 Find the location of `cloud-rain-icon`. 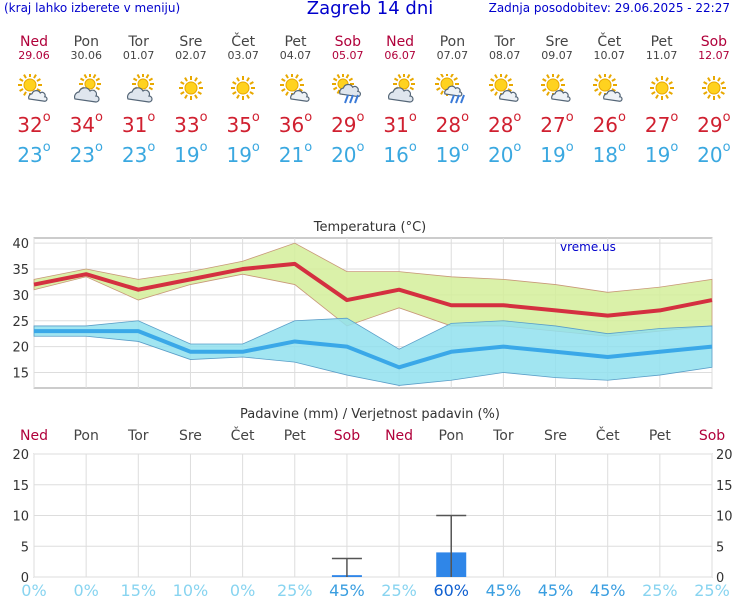

cloud-rain-icon is located at coordinates (348, 90).